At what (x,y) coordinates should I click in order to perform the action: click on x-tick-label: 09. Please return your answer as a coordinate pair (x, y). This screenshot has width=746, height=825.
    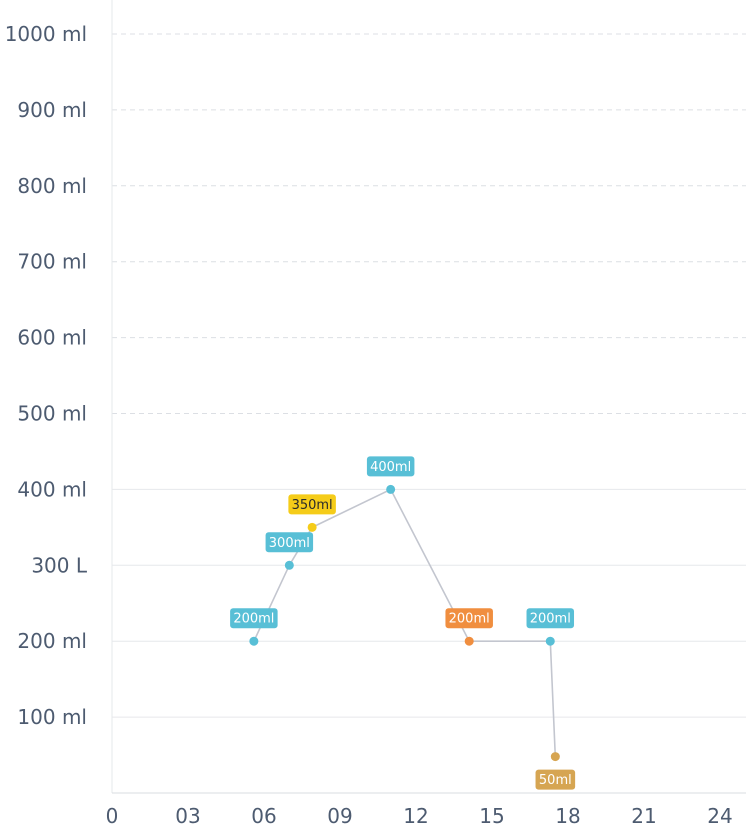
    Looking at the image, I should click on (339, 814).